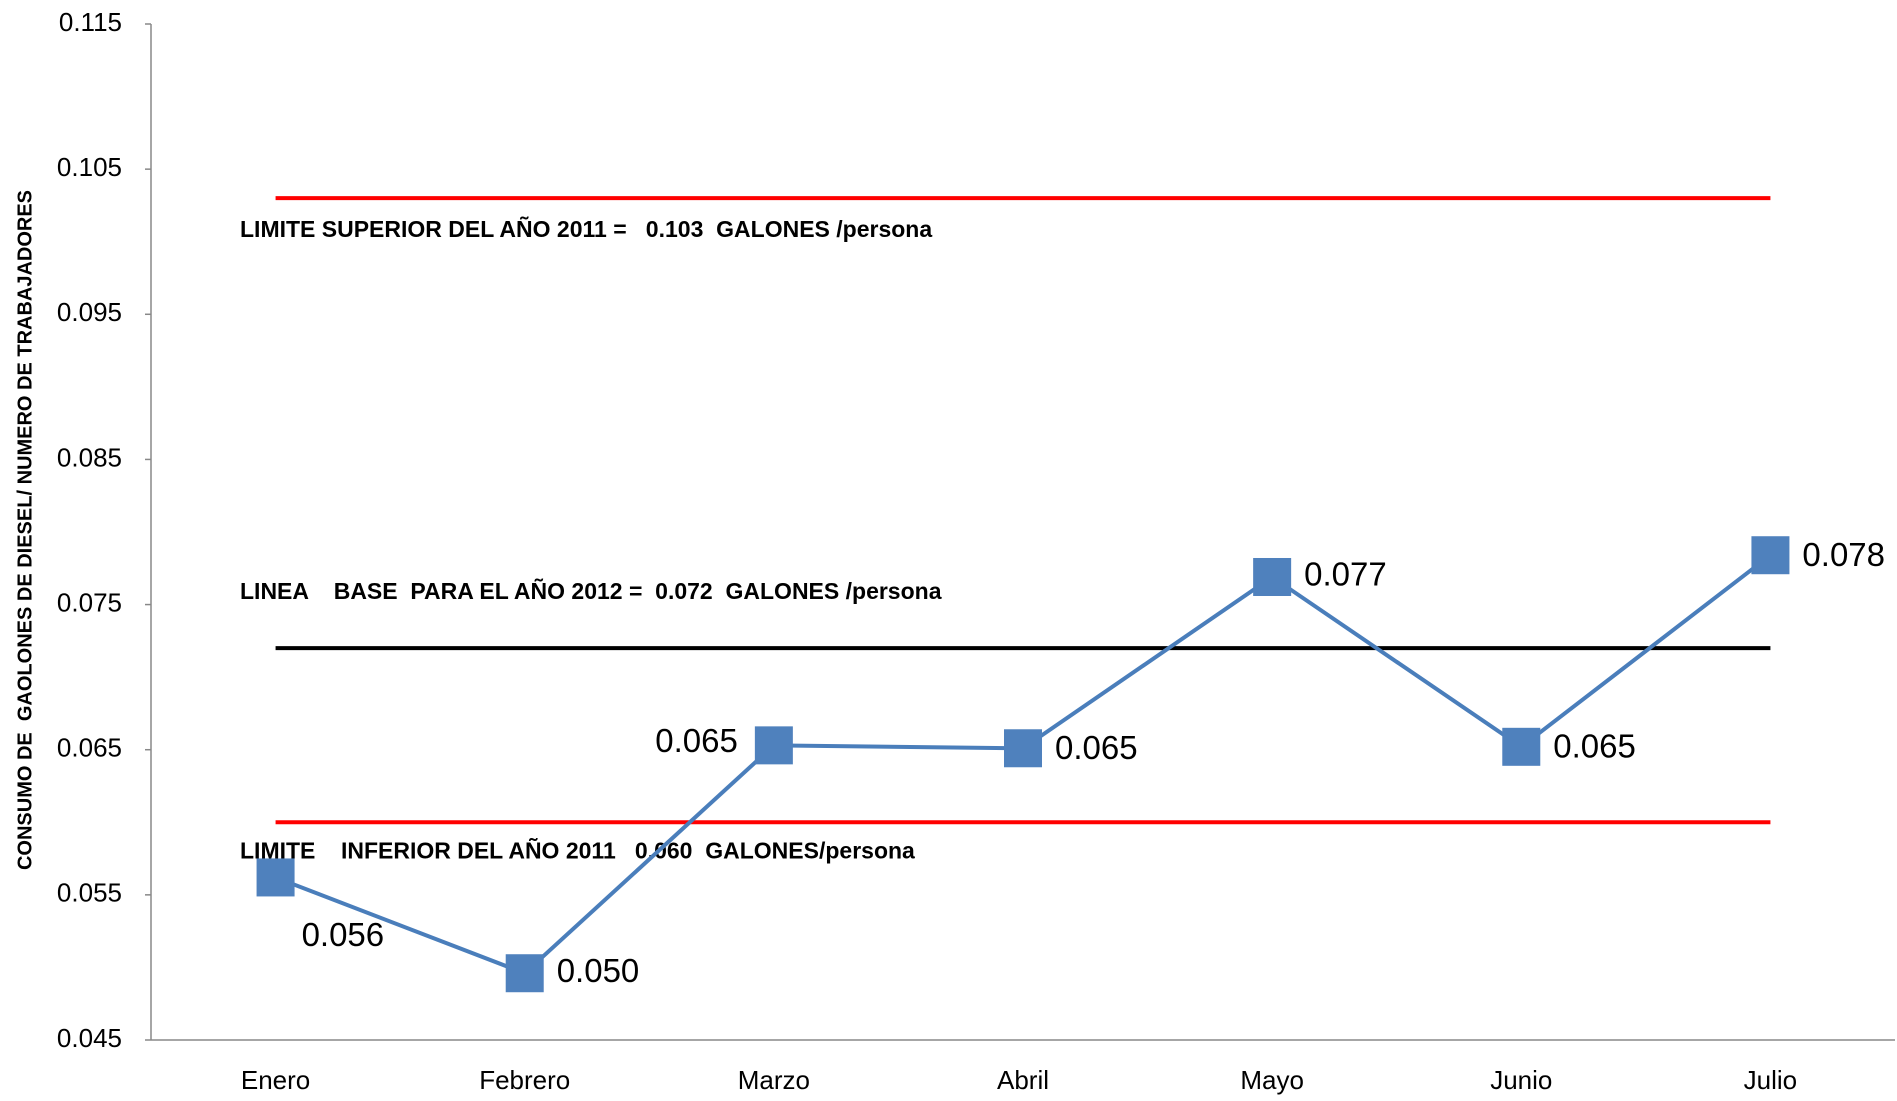 The width and height of the screenshot is (1897, 1101). Describe the element at coordinates (89, 457) in the screenshot. I see `y-tick-label: 0.085` at that location.